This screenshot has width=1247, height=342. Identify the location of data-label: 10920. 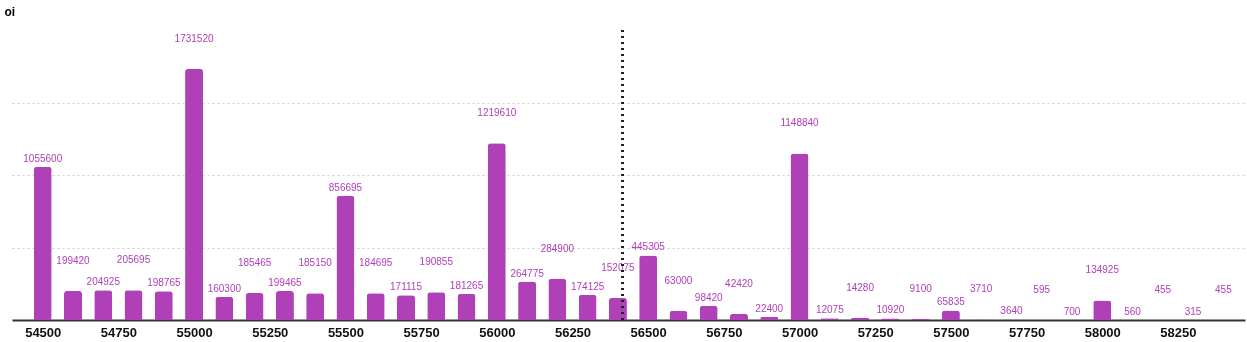
(890, 310).